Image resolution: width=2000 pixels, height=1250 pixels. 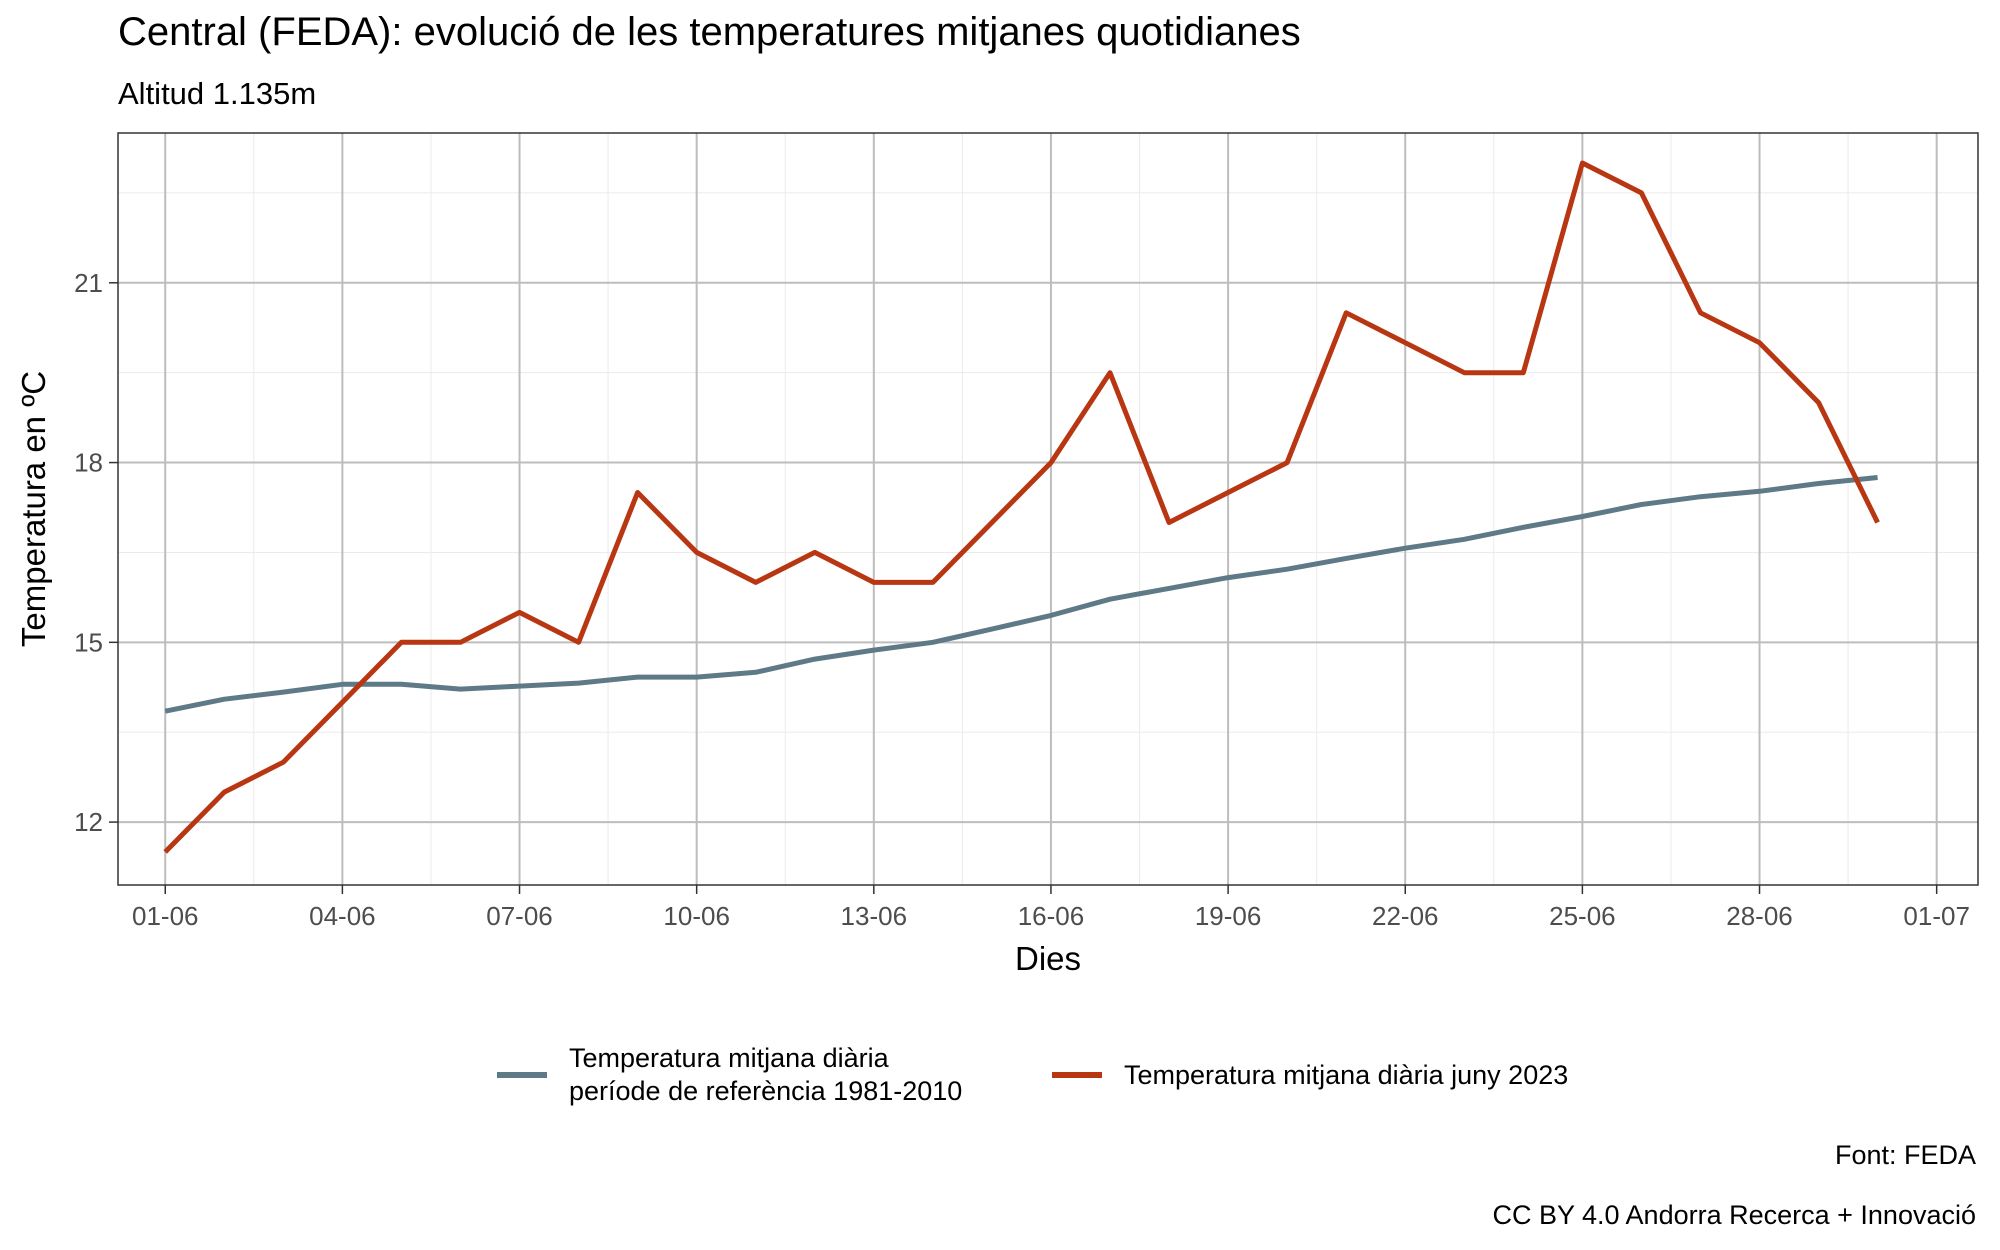 What do you see at coordinates (88, 283) in the screenshot?
I see `y-tick-label: 21` at bounding box center [88, 283].